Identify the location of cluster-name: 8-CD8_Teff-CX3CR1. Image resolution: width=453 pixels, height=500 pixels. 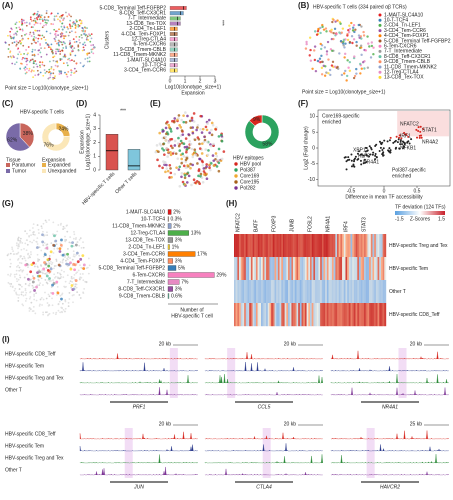
(142, 14).